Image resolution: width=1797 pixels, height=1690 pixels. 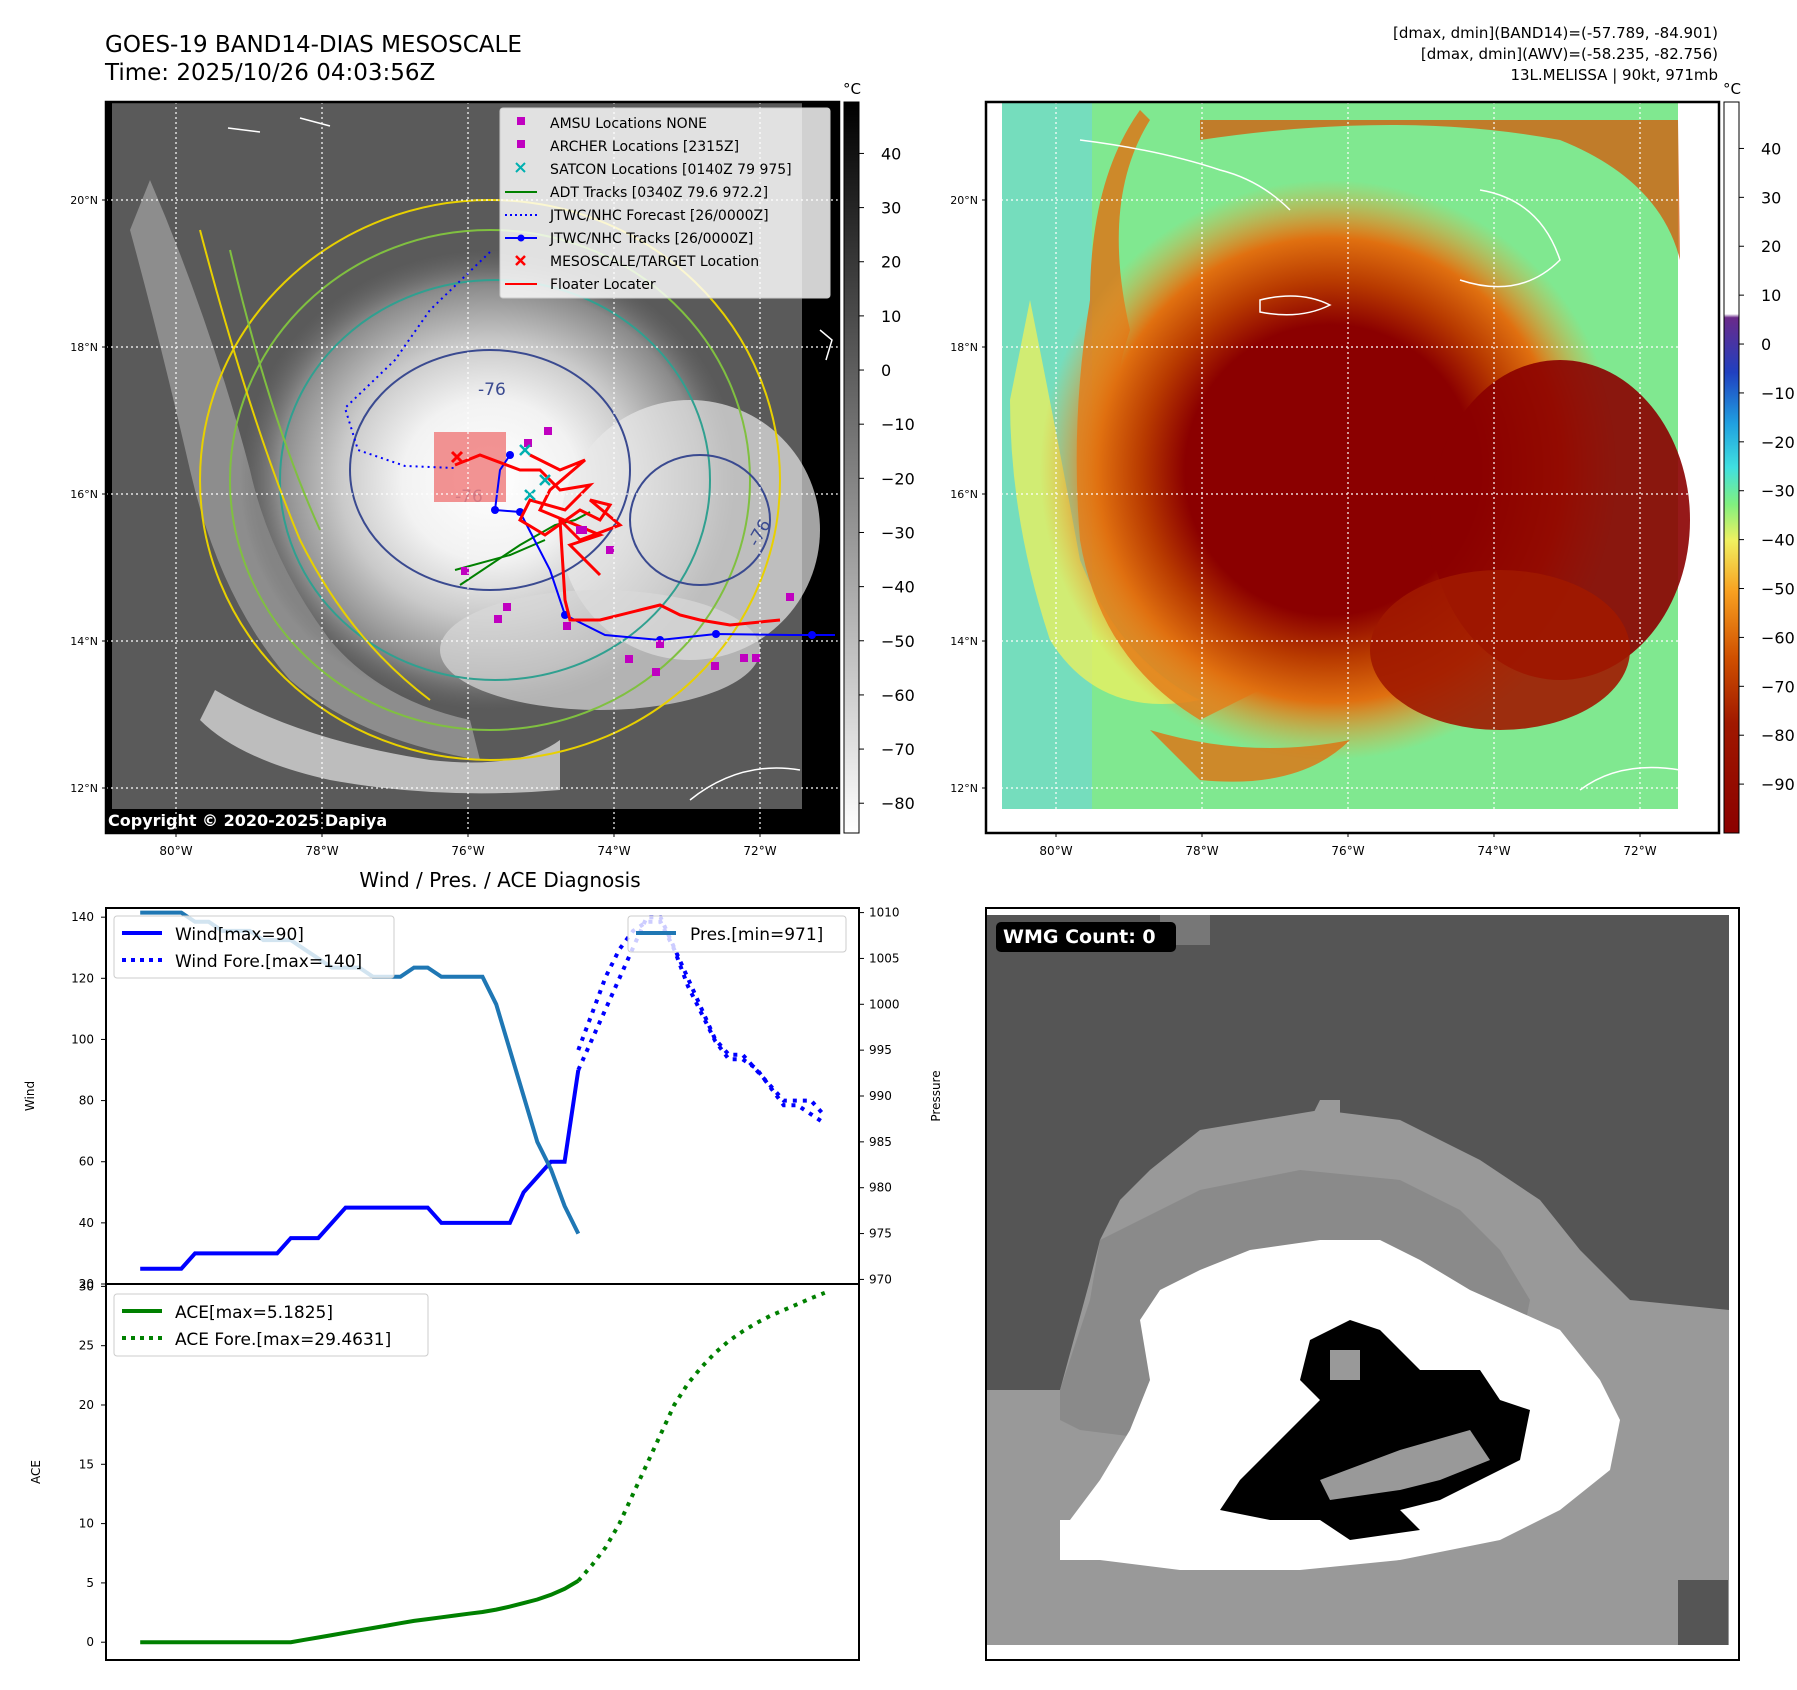 What do you see at coordinates (82, 1039) in the screenshot?
I see `y-tick-label: 100` at bounding box center [82, 1039].